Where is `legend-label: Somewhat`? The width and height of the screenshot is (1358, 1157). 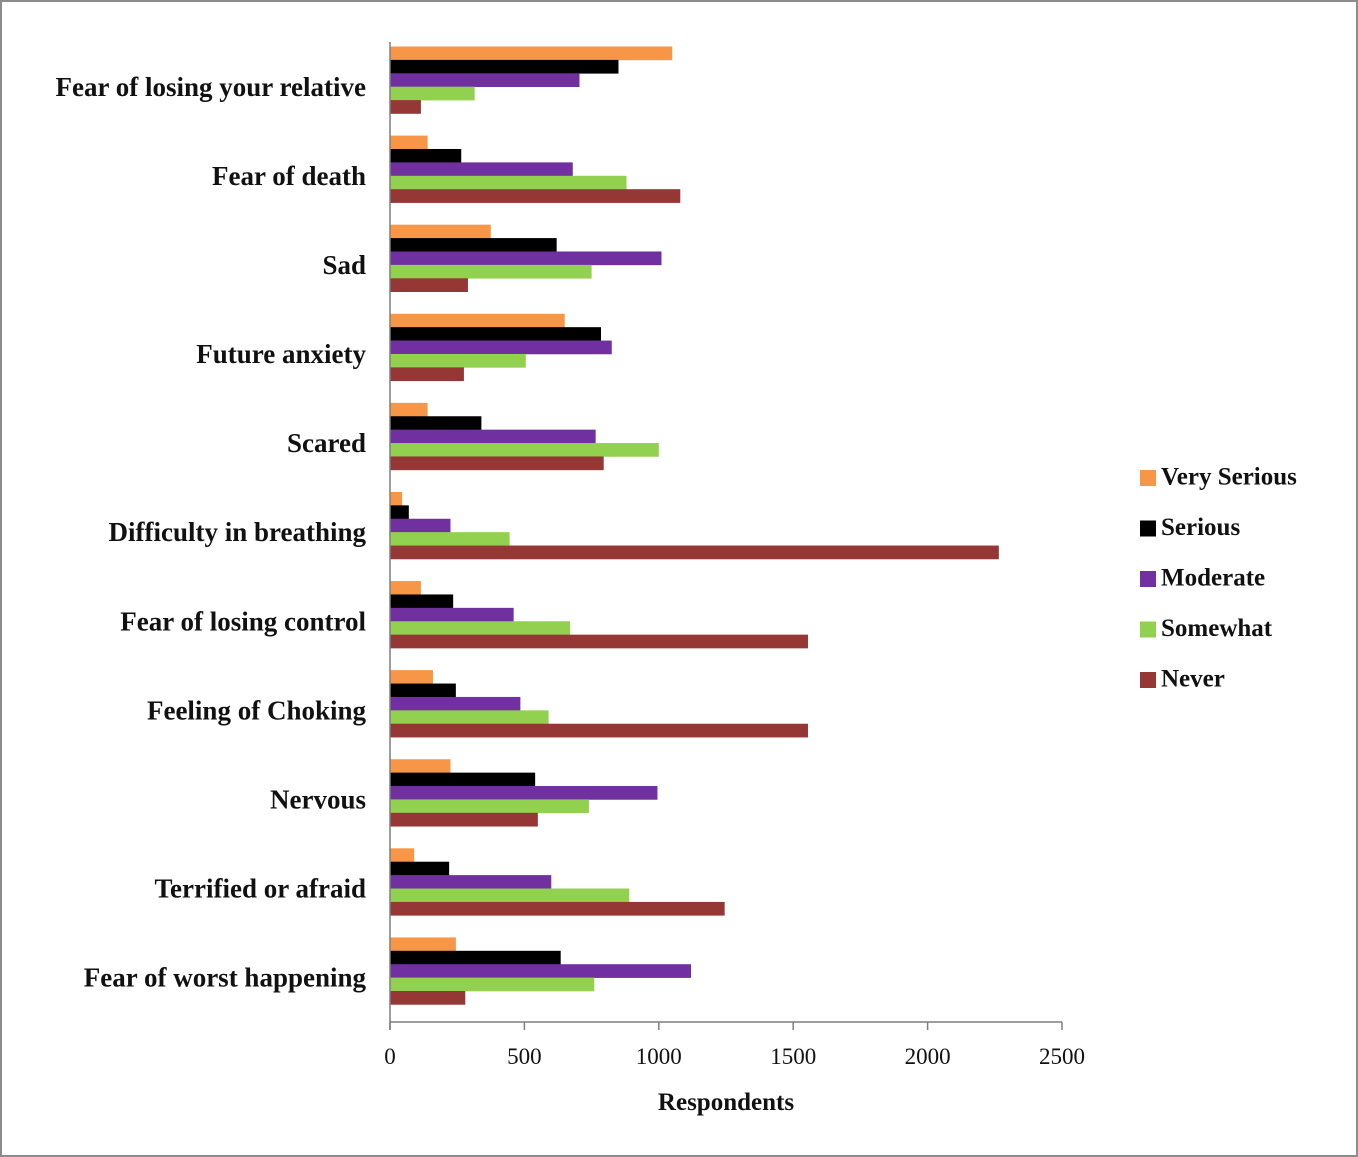 legend-label: Somewhat is located at coordinates (1217, 628).